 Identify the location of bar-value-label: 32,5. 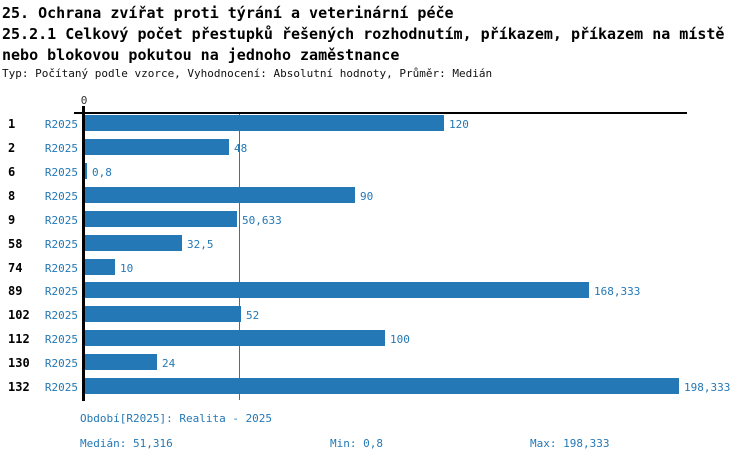
(200, 244).